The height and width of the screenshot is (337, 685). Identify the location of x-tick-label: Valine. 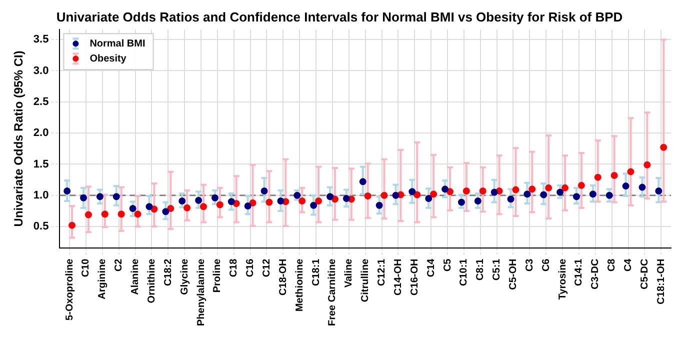
(349, 273).